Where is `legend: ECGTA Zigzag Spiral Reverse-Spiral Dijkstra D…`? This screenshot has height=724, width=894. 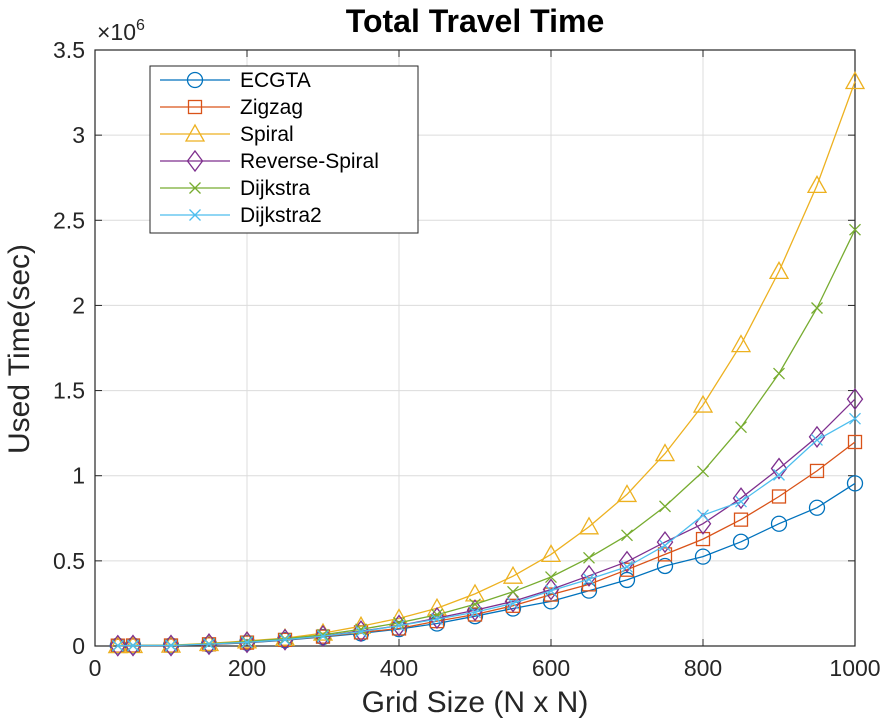
legend: ECGTA Zigzag Spiral Reverse-Spiral Dijkstra D… is located at coordinates (284, 149).